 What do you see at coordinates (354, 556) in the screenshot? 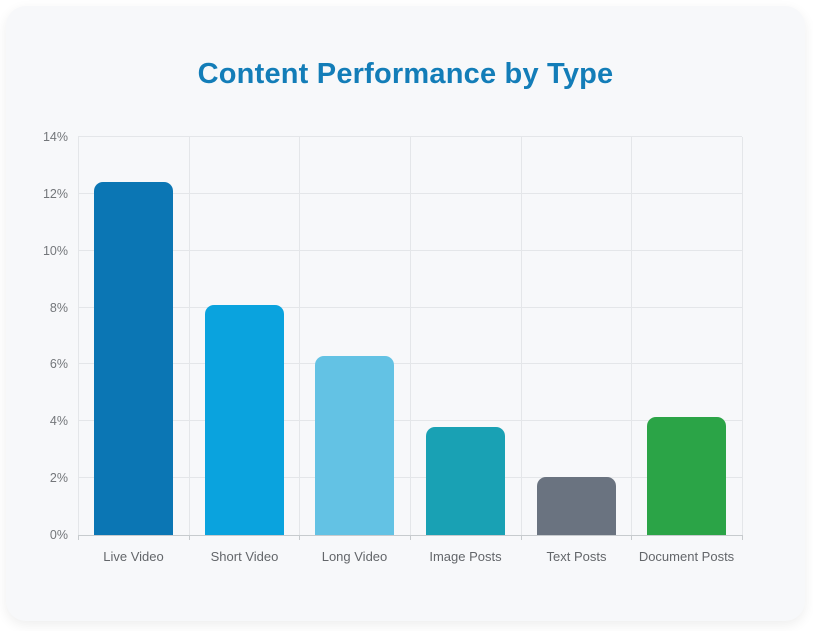
I see `x-axis-label-long-video: Long Video` at bounding box center [354, 556].